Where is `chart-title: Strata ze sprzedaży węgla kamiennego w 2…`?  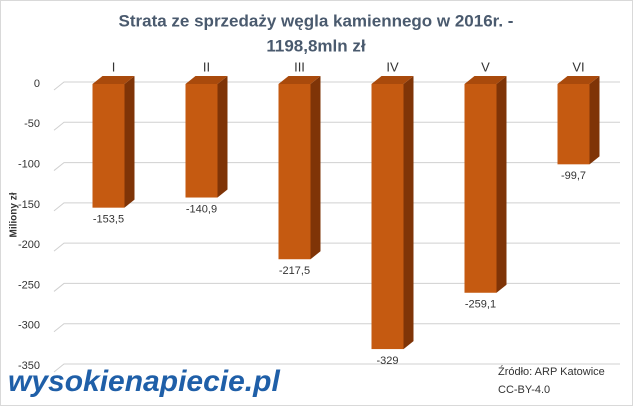
chart-title: Strata ze sprzedaży węgla kamiennego w 2… is located at coordinates (316, 20).